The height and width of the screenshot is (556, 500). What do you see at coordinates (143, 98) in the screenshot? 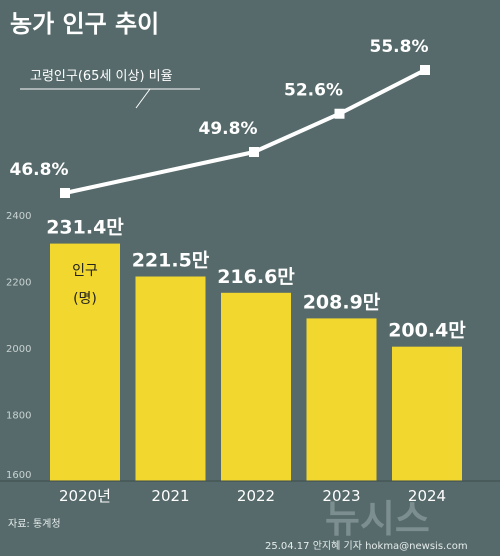
I see `legend-pointer` at bounding box center [143, 98].